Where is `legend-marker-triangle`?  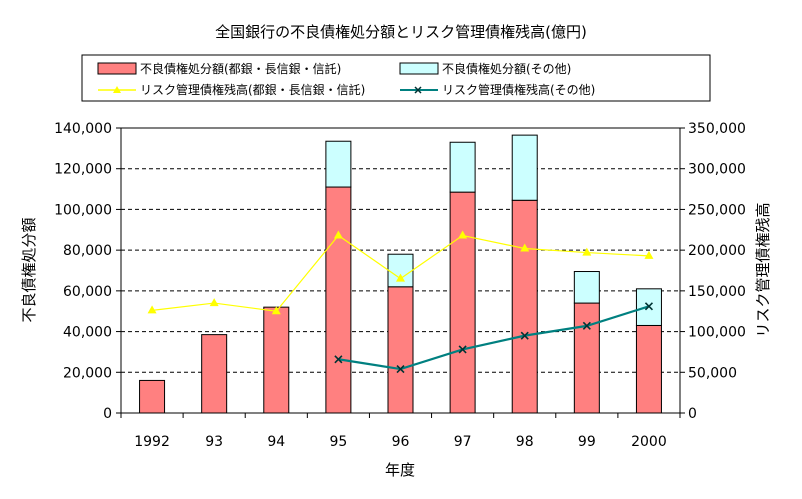 legend-marker-triangle is located at coordinates (117, 89).